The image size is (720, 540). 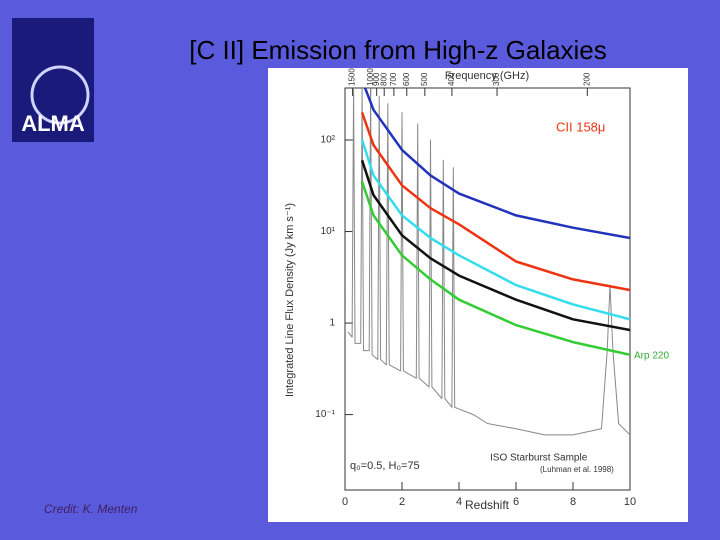 What do you see at coordinates (487, 76) in the screenshot?
I see `x2-axis-label: Frequency (GHz)` at bounding box center [487, 76].